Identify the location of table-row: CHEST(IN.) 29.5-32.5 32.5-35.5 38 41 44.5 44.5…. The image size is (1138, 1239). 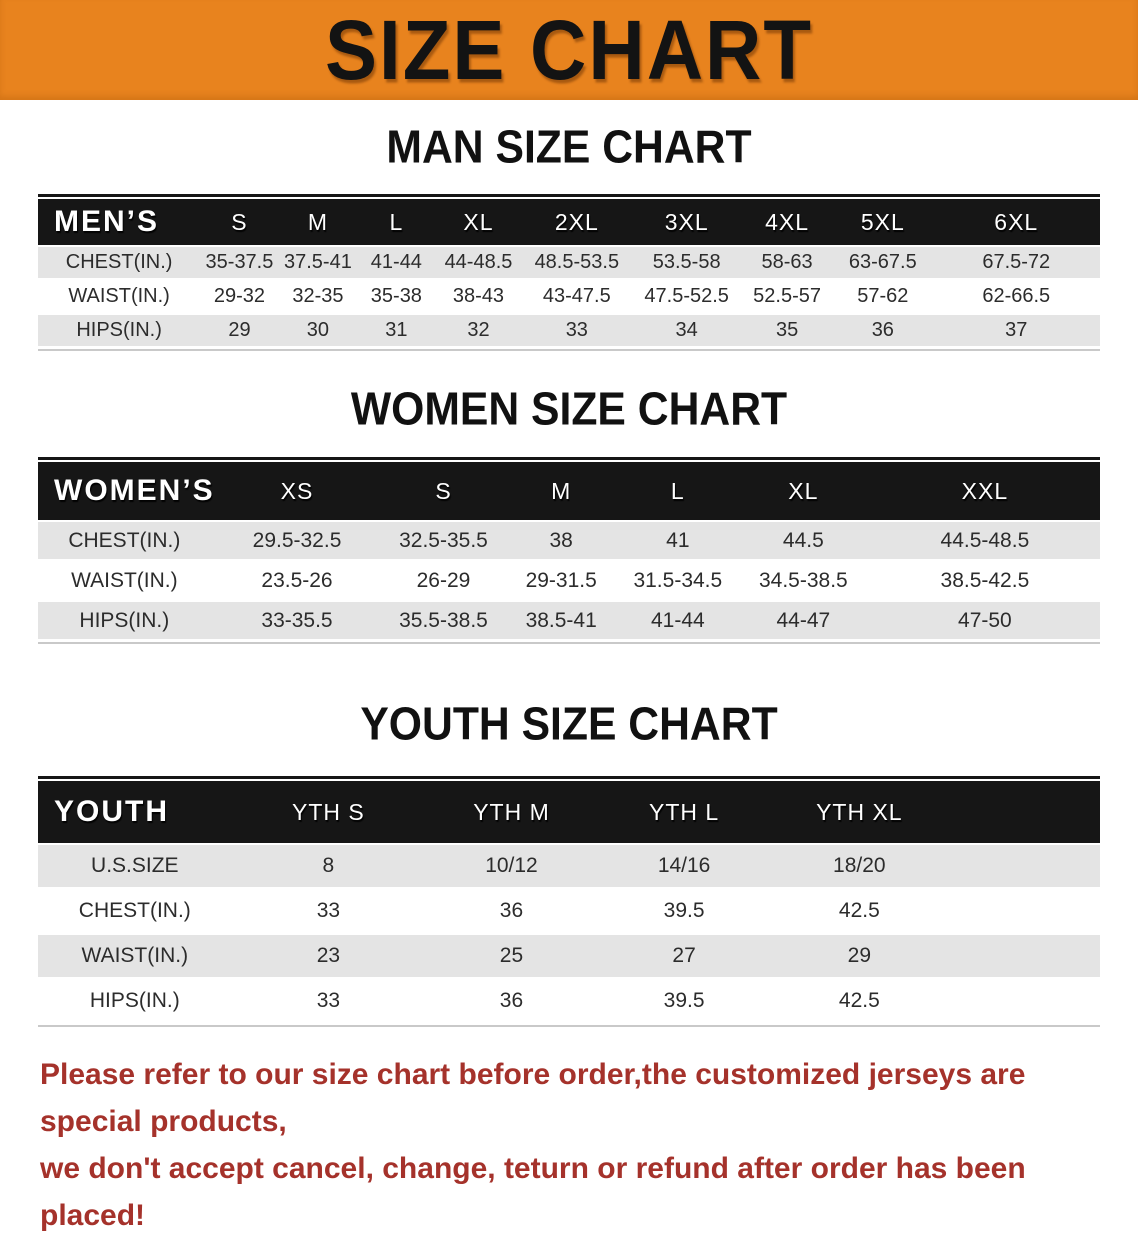
(569, 542).